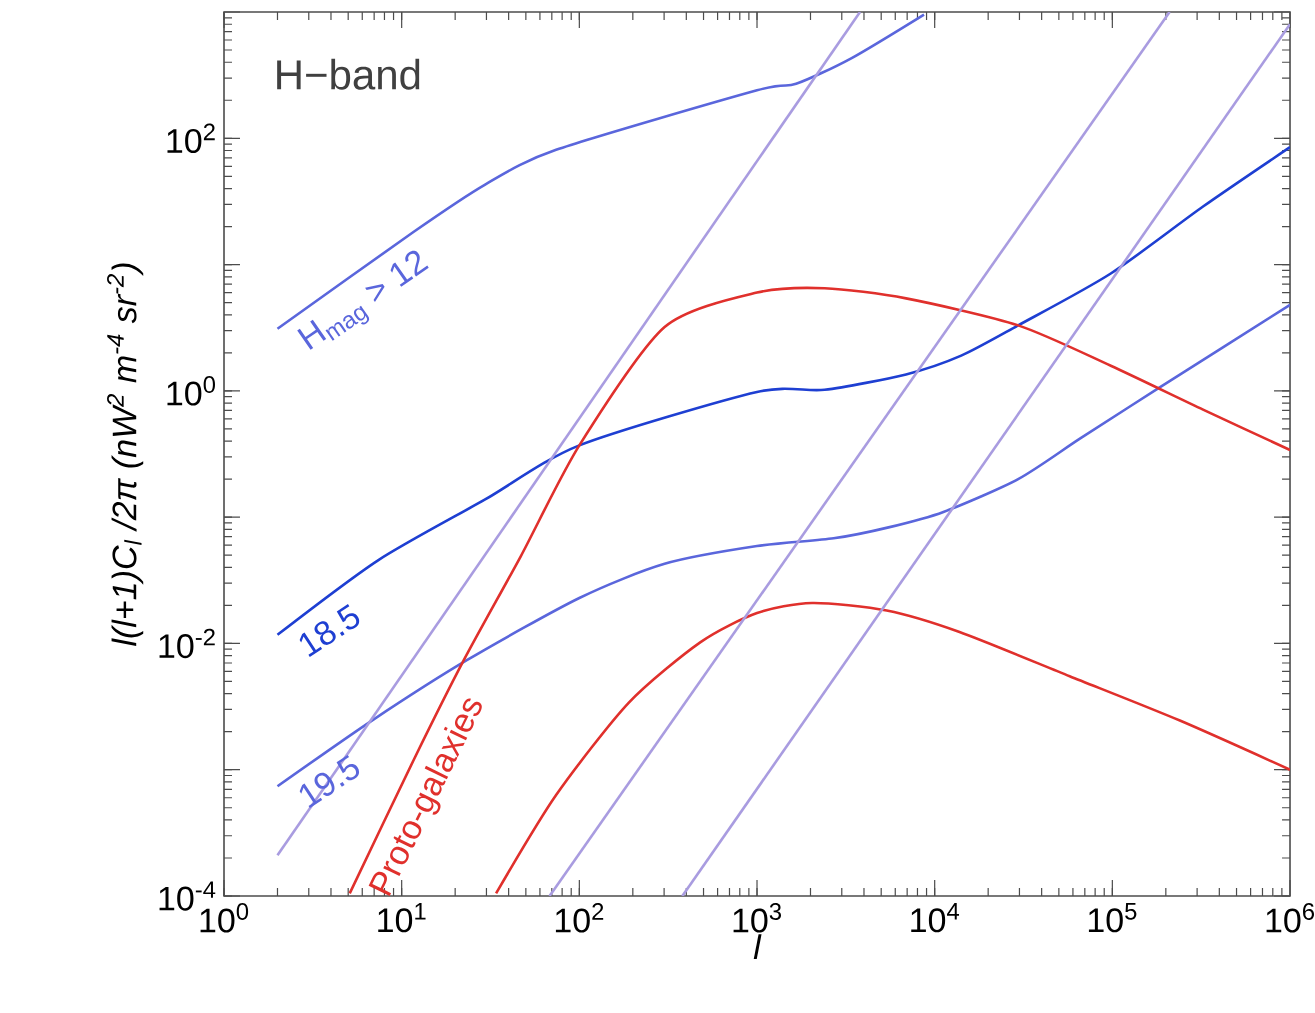 The image size is (1315, 1013). What do you see at coordinates (187, 643) in the screenshot?
I see `y-tick-label: 10$^{-2}$` at bounding box center [187, 643].